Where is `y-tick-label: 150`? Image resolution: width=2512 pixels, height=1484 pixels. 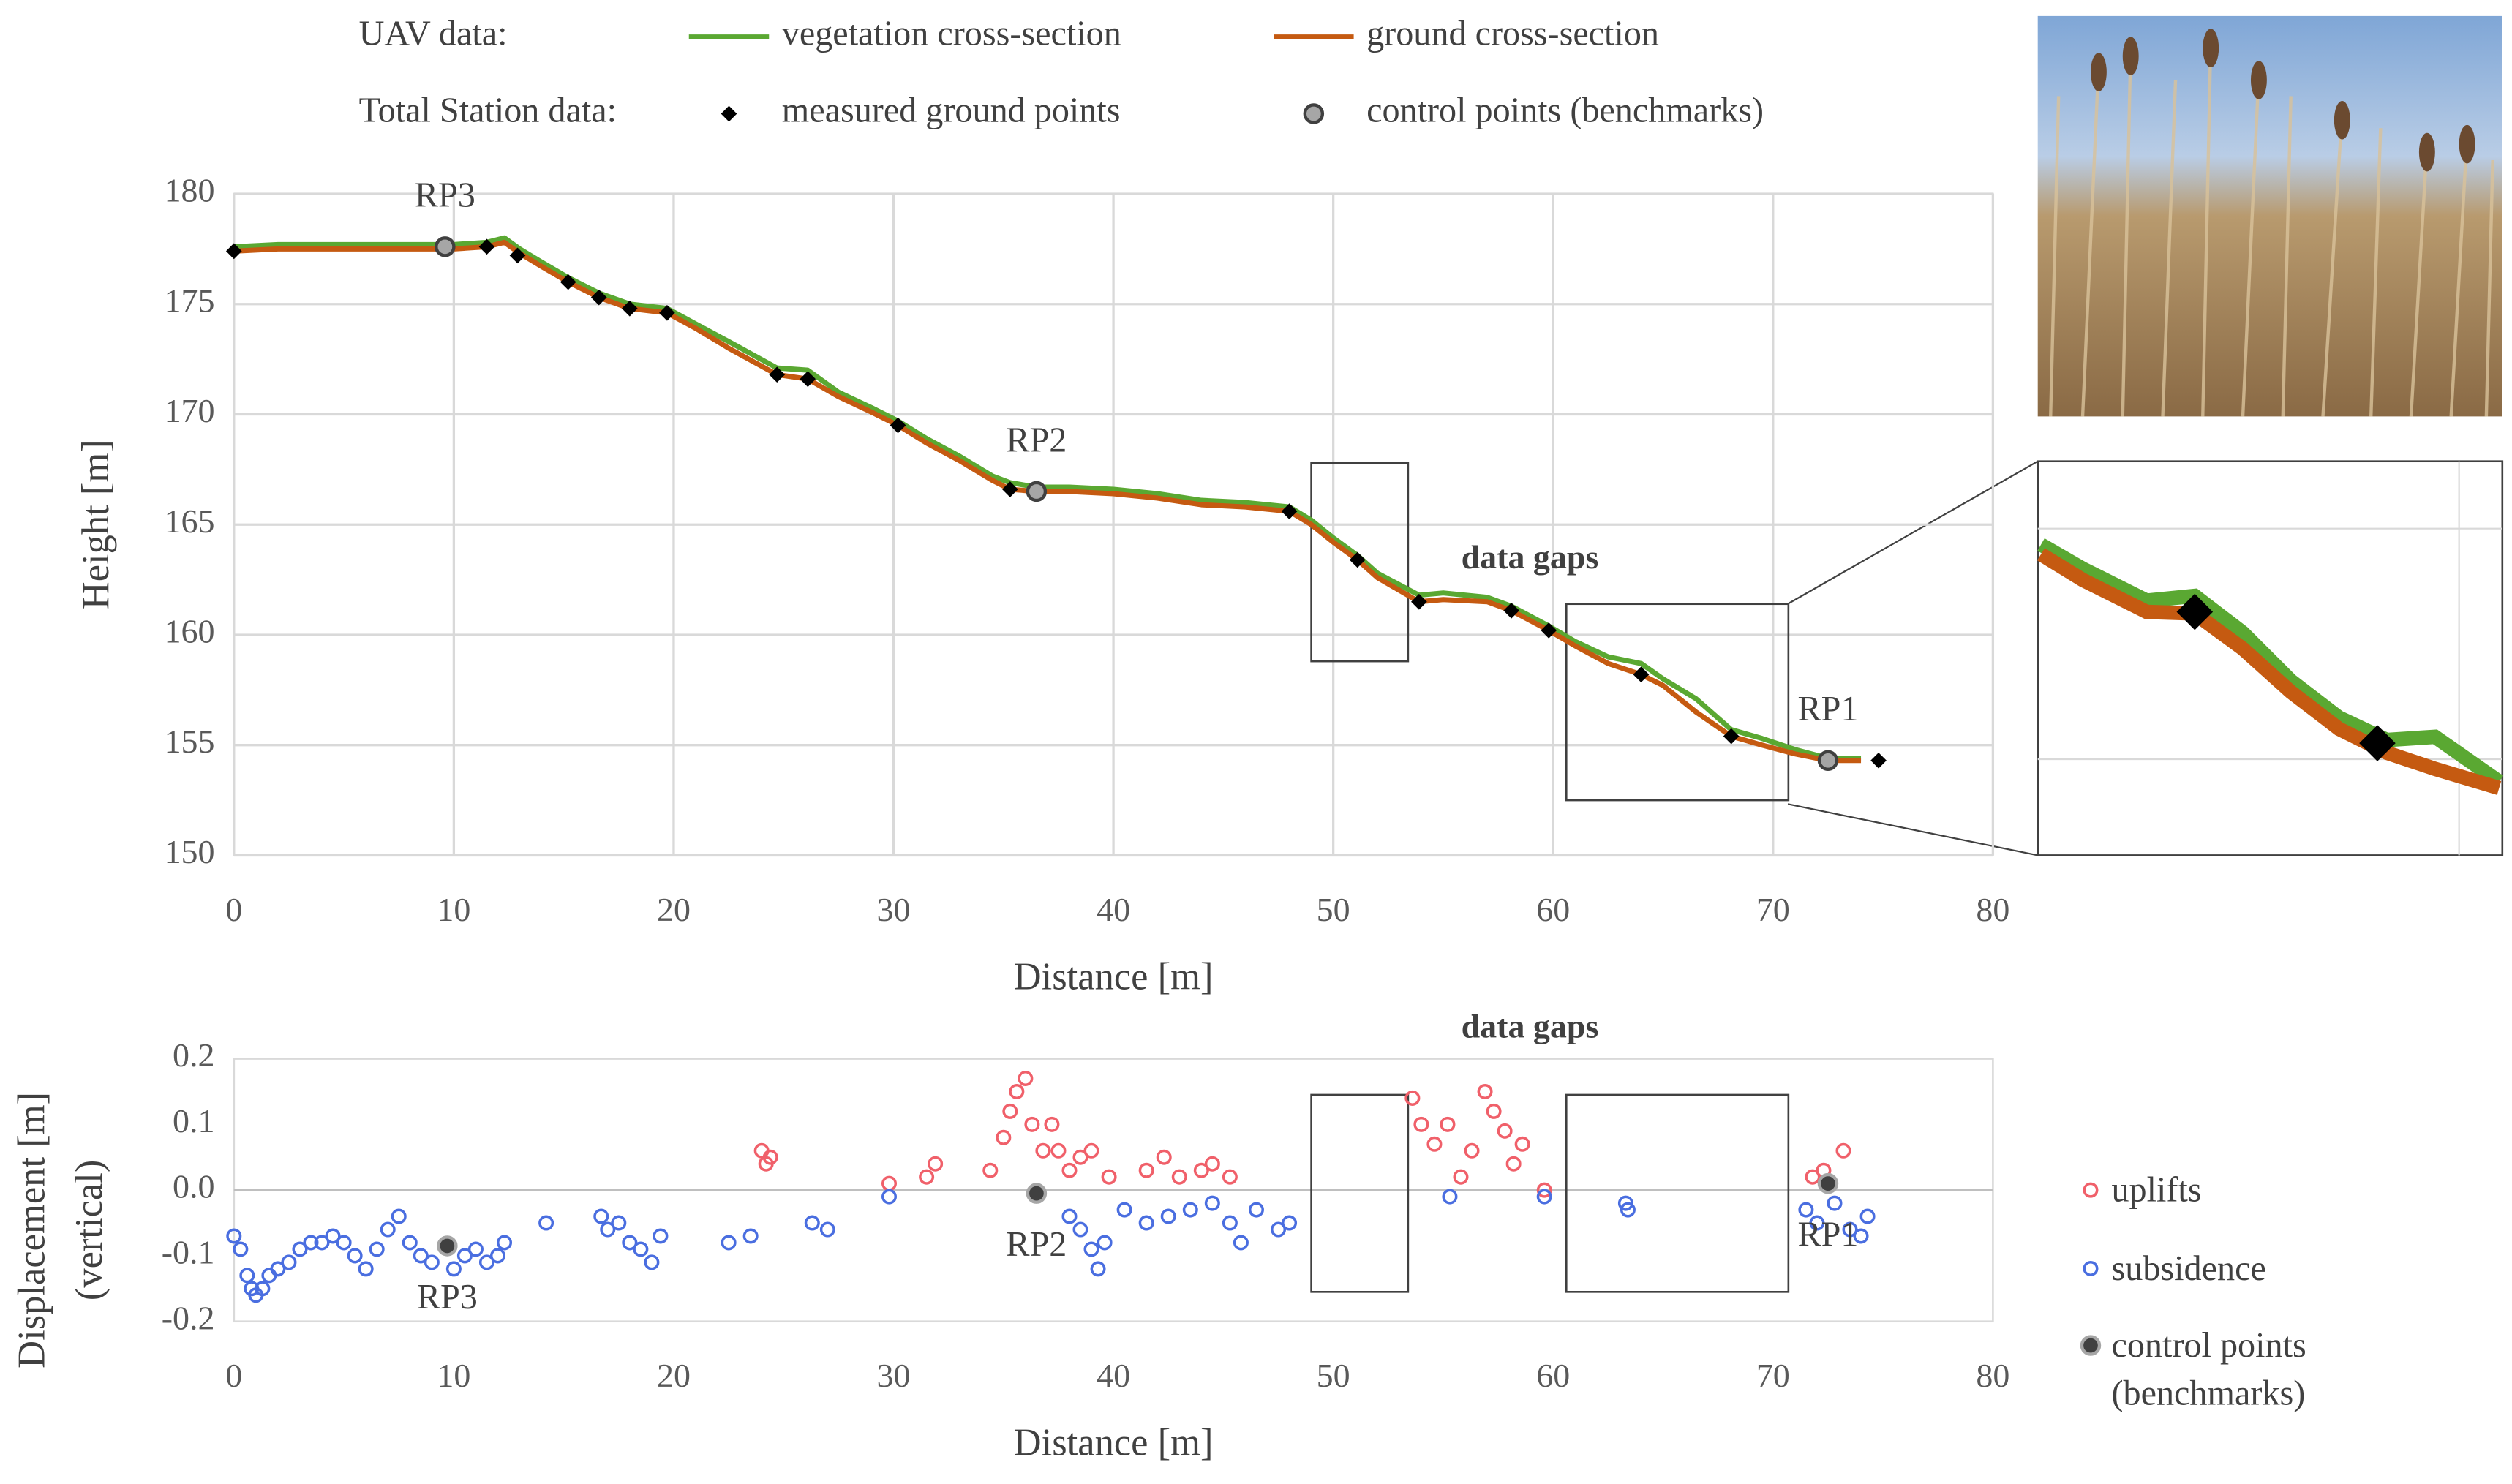
y-tick-label: 150 is located at coordinates (190, 851).